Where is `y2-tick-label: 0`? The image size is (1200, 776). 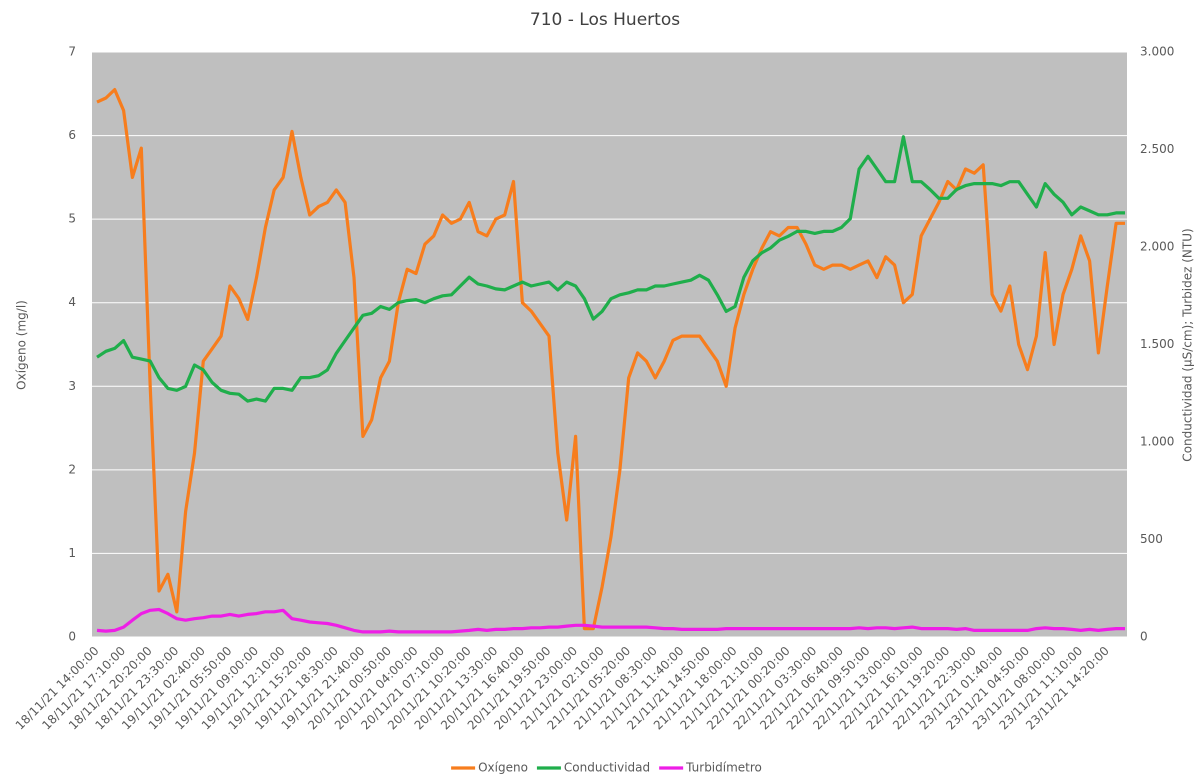
y2-tick-label: 0 is located at coordinates (1144, 637).